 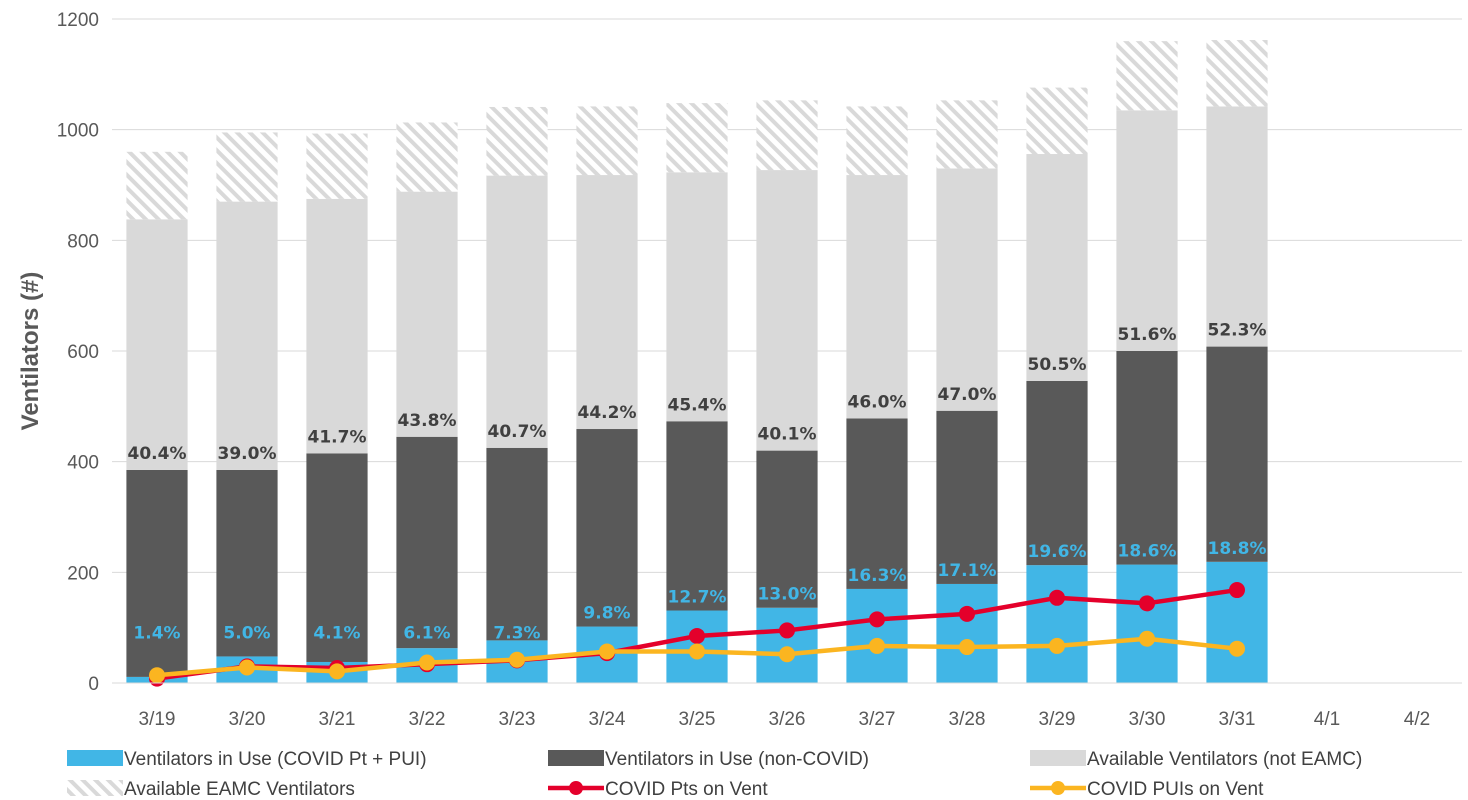 What do you see at coordinates (607, 719) in the screenshot?
I see `x-tick-label: 3/24` at bounding box center [607, 719].